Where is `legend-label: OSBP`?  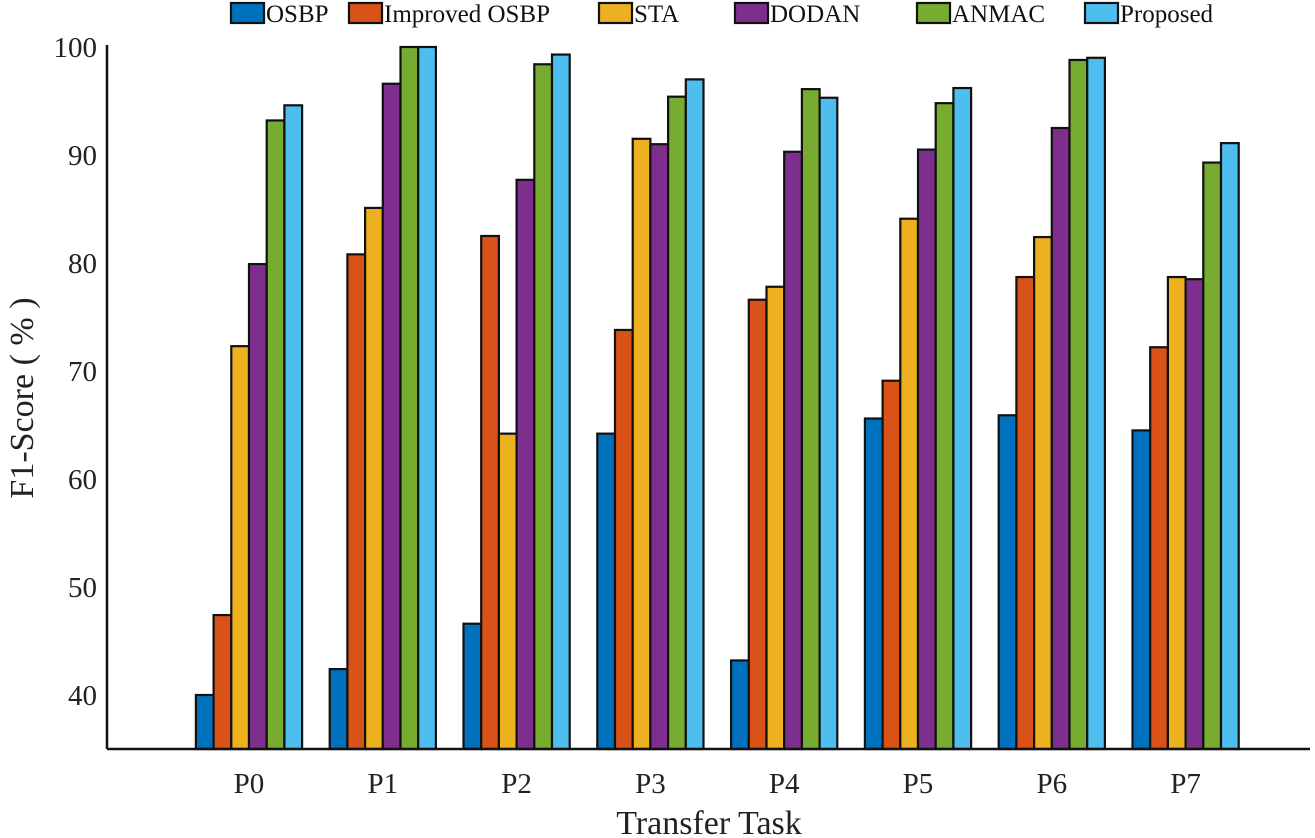 legend-label: OSBP is located at coordinates (297, 14).